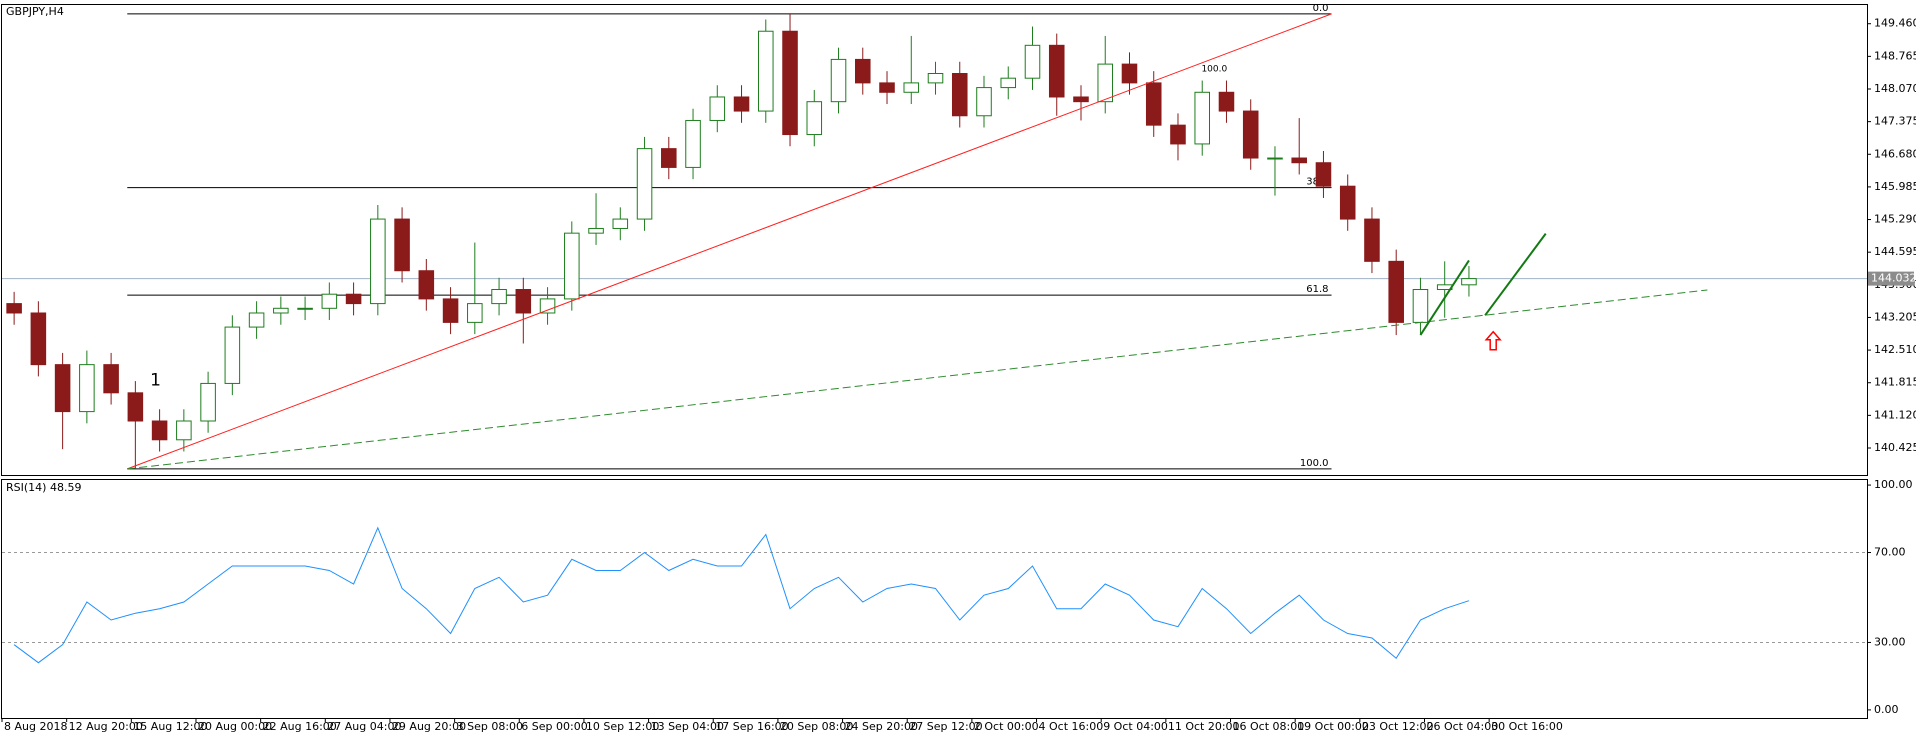  I want to click on x-tick-label: 2 Oct 00:00, so click(1006, 726).